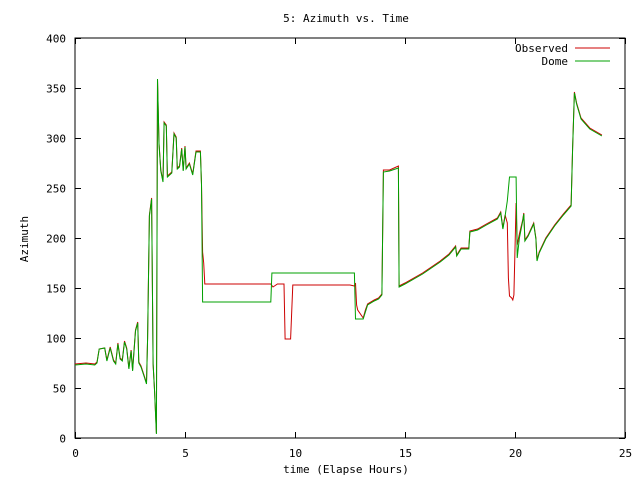 The width and height of the screenshot is (640, 480). What do you see at coordinates (24, 239) in the screenshot?
I see `y-axis-label: Azimuth` at bounding box center [24, 239].